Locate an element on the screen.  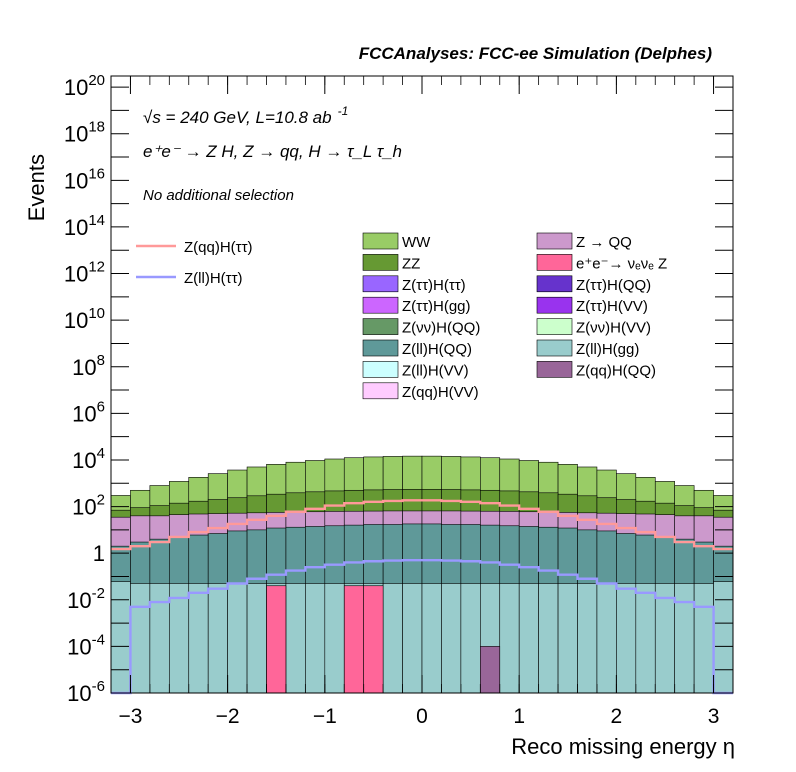
legend-label-11: Z(ll)H(gg) is located at coordinates (607, 349).